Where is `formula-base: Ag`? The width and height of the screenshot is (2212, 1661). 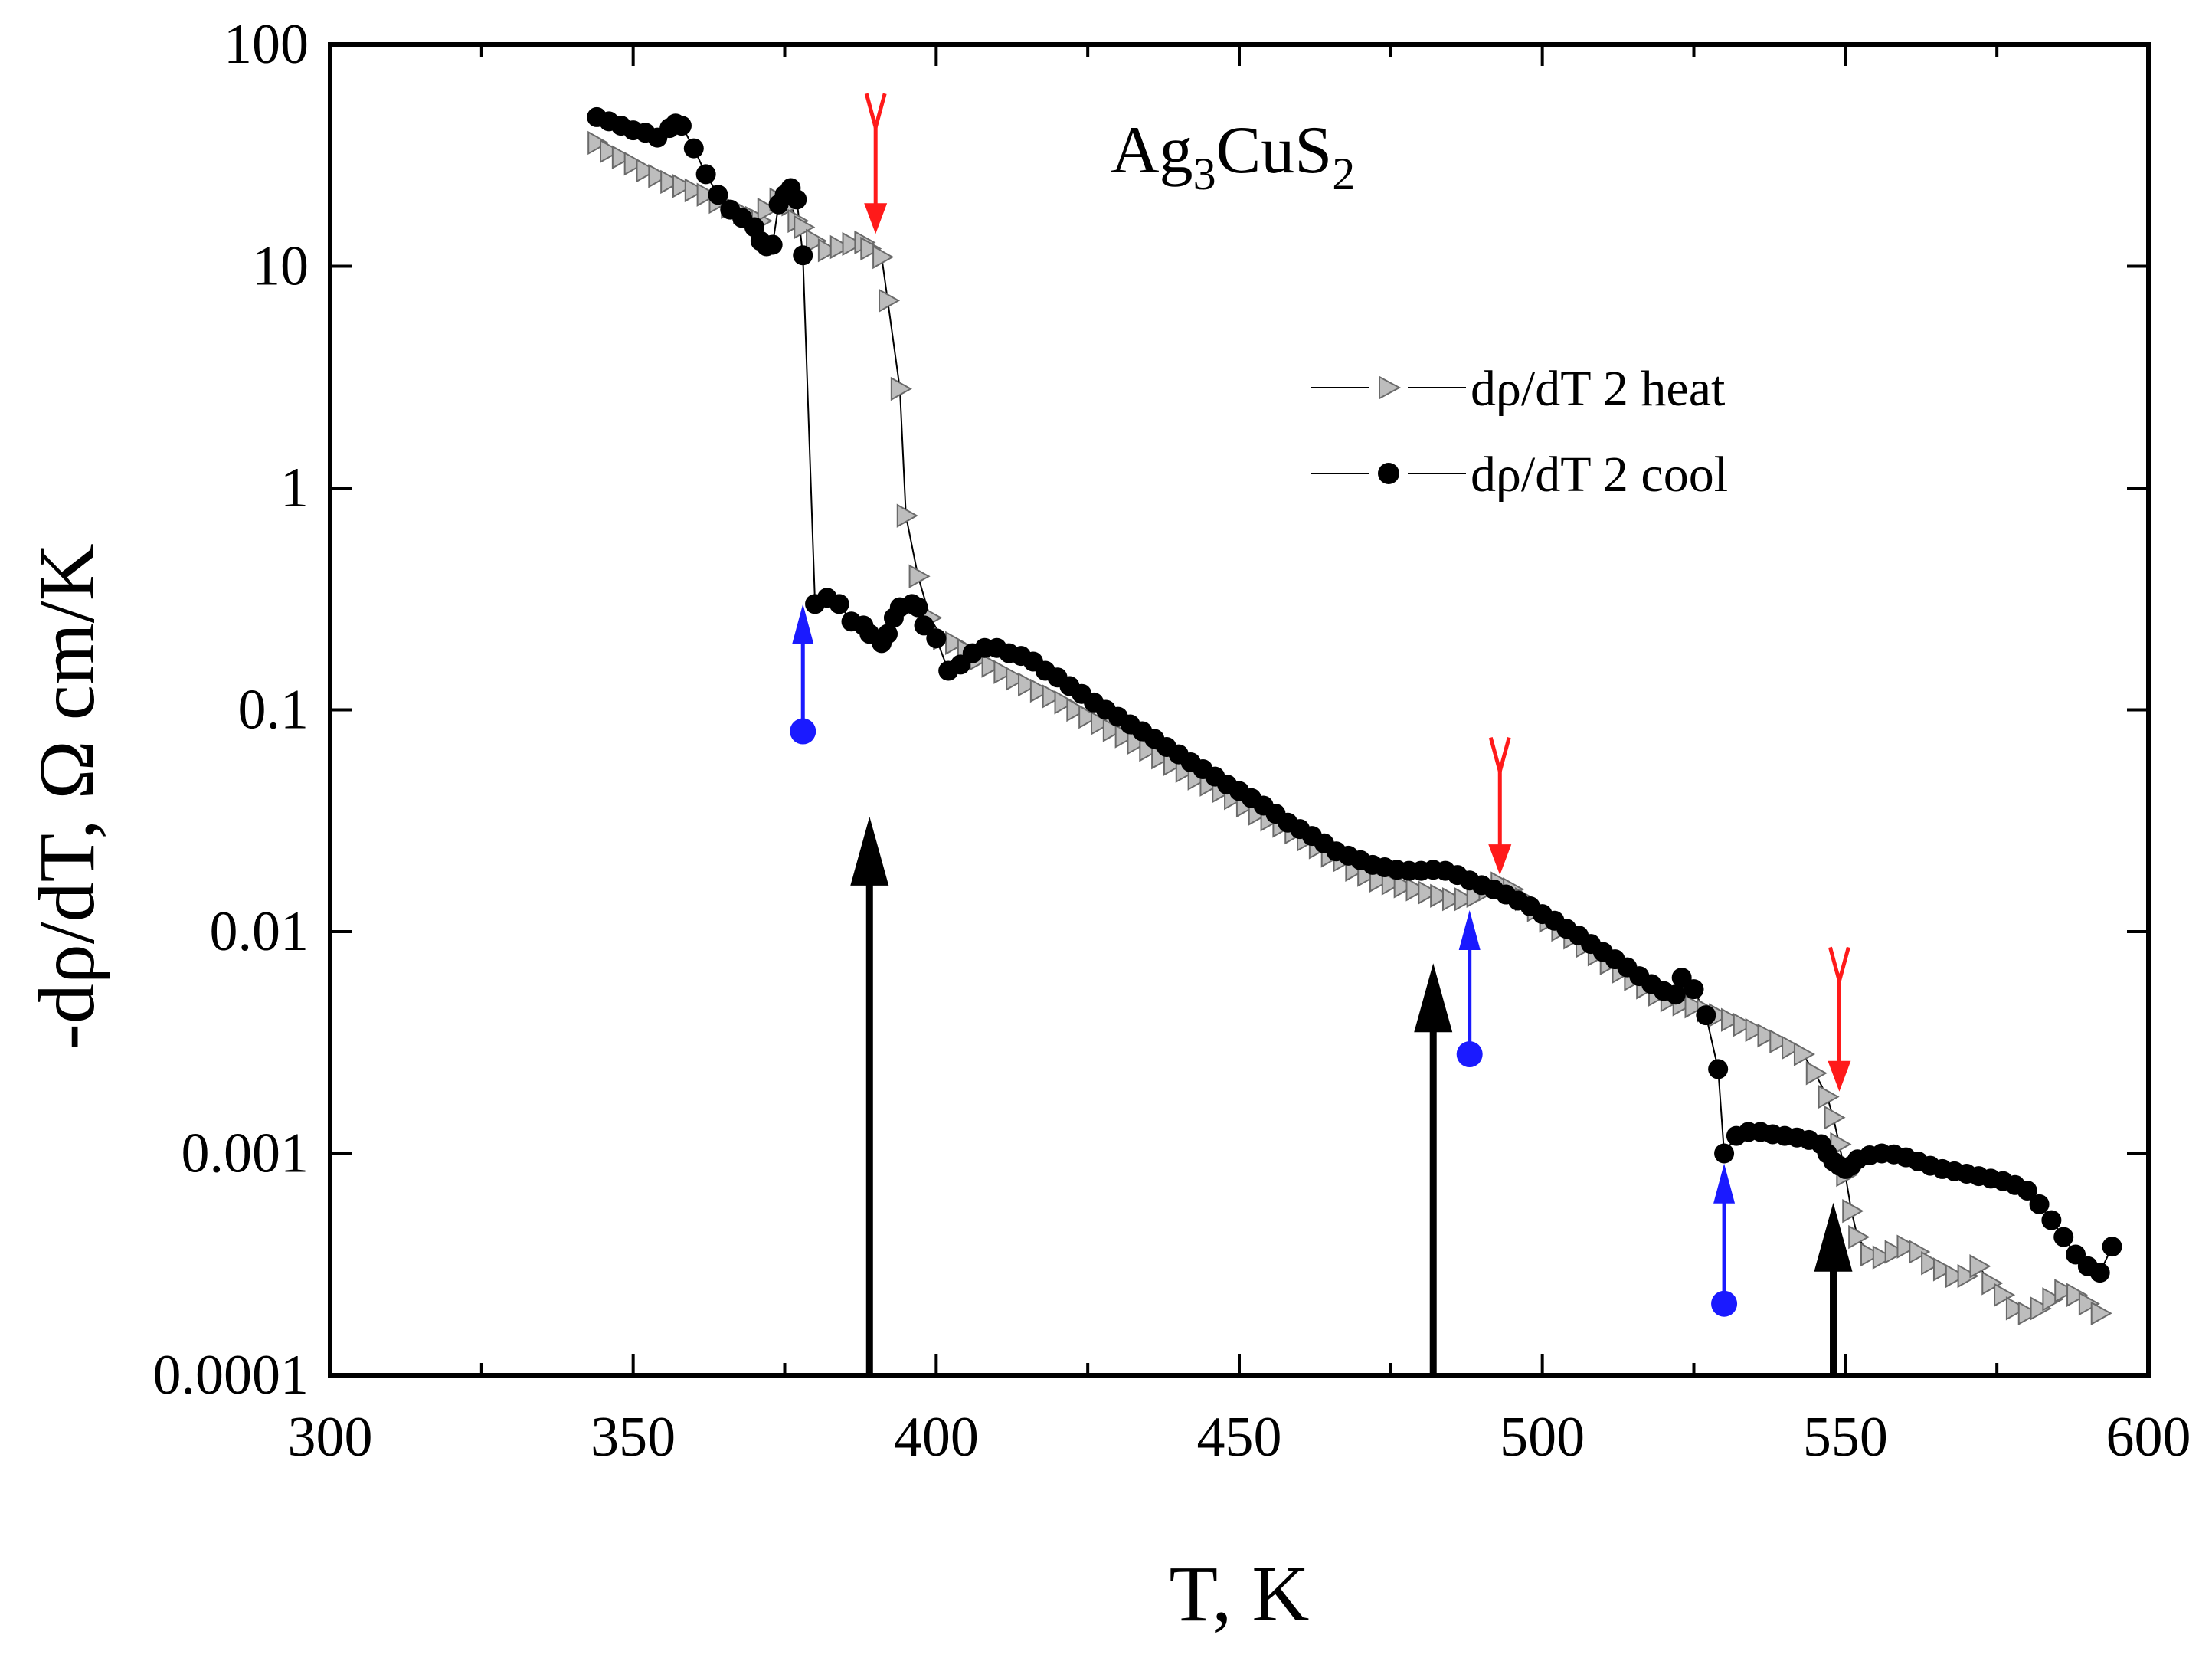
formula-base: Ag is located at coordinates (1152, 150).